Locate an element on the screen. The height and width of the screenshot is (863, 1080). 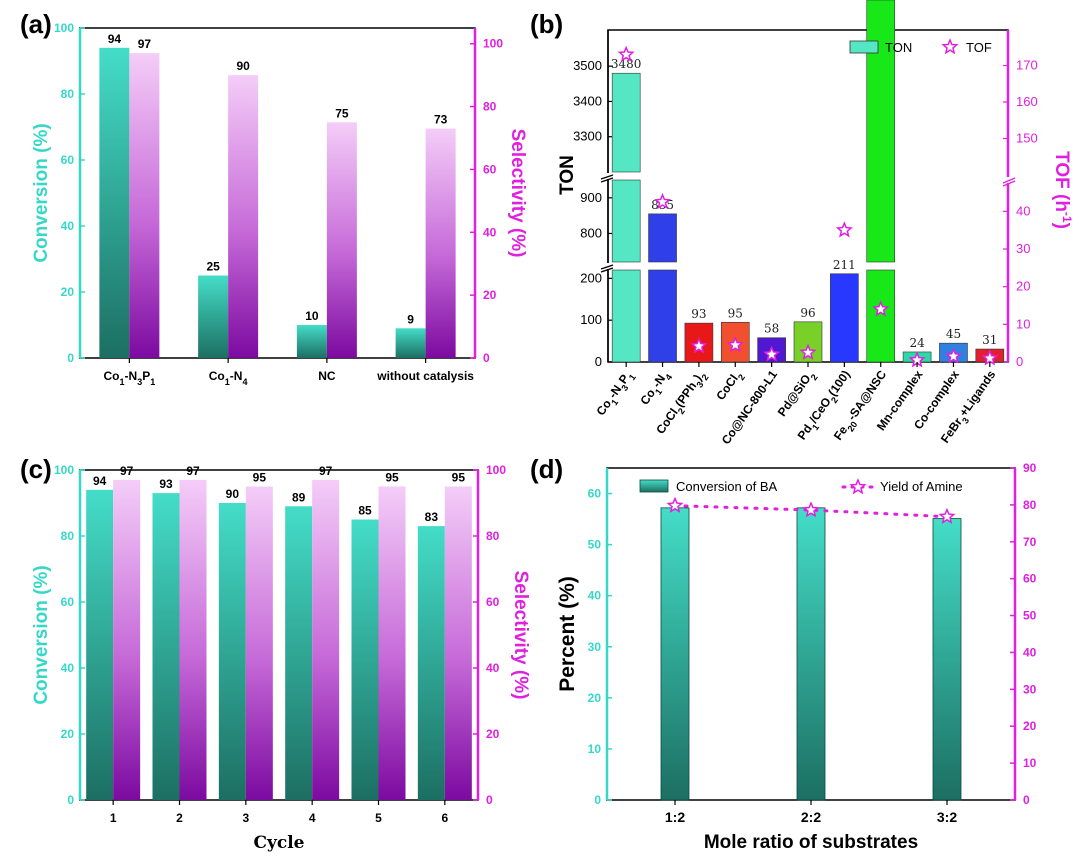
x-category-label: 5 is located at coordinates (378, 818).